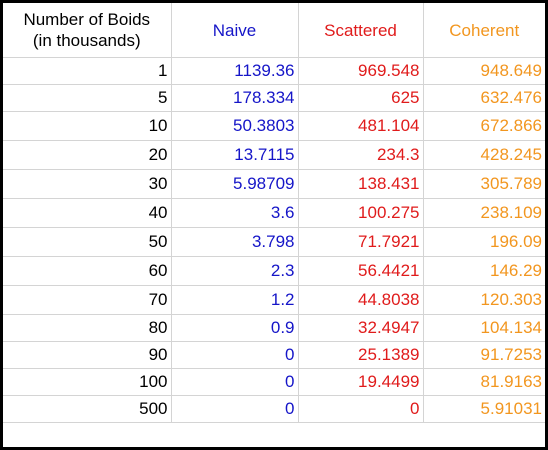 The width and height of the screenshot is (548, 450). What do you see at coordinates (87, 328) in the screenshot?
I see `cell-number-of-boids: 80` at bounding box center [87, 328].